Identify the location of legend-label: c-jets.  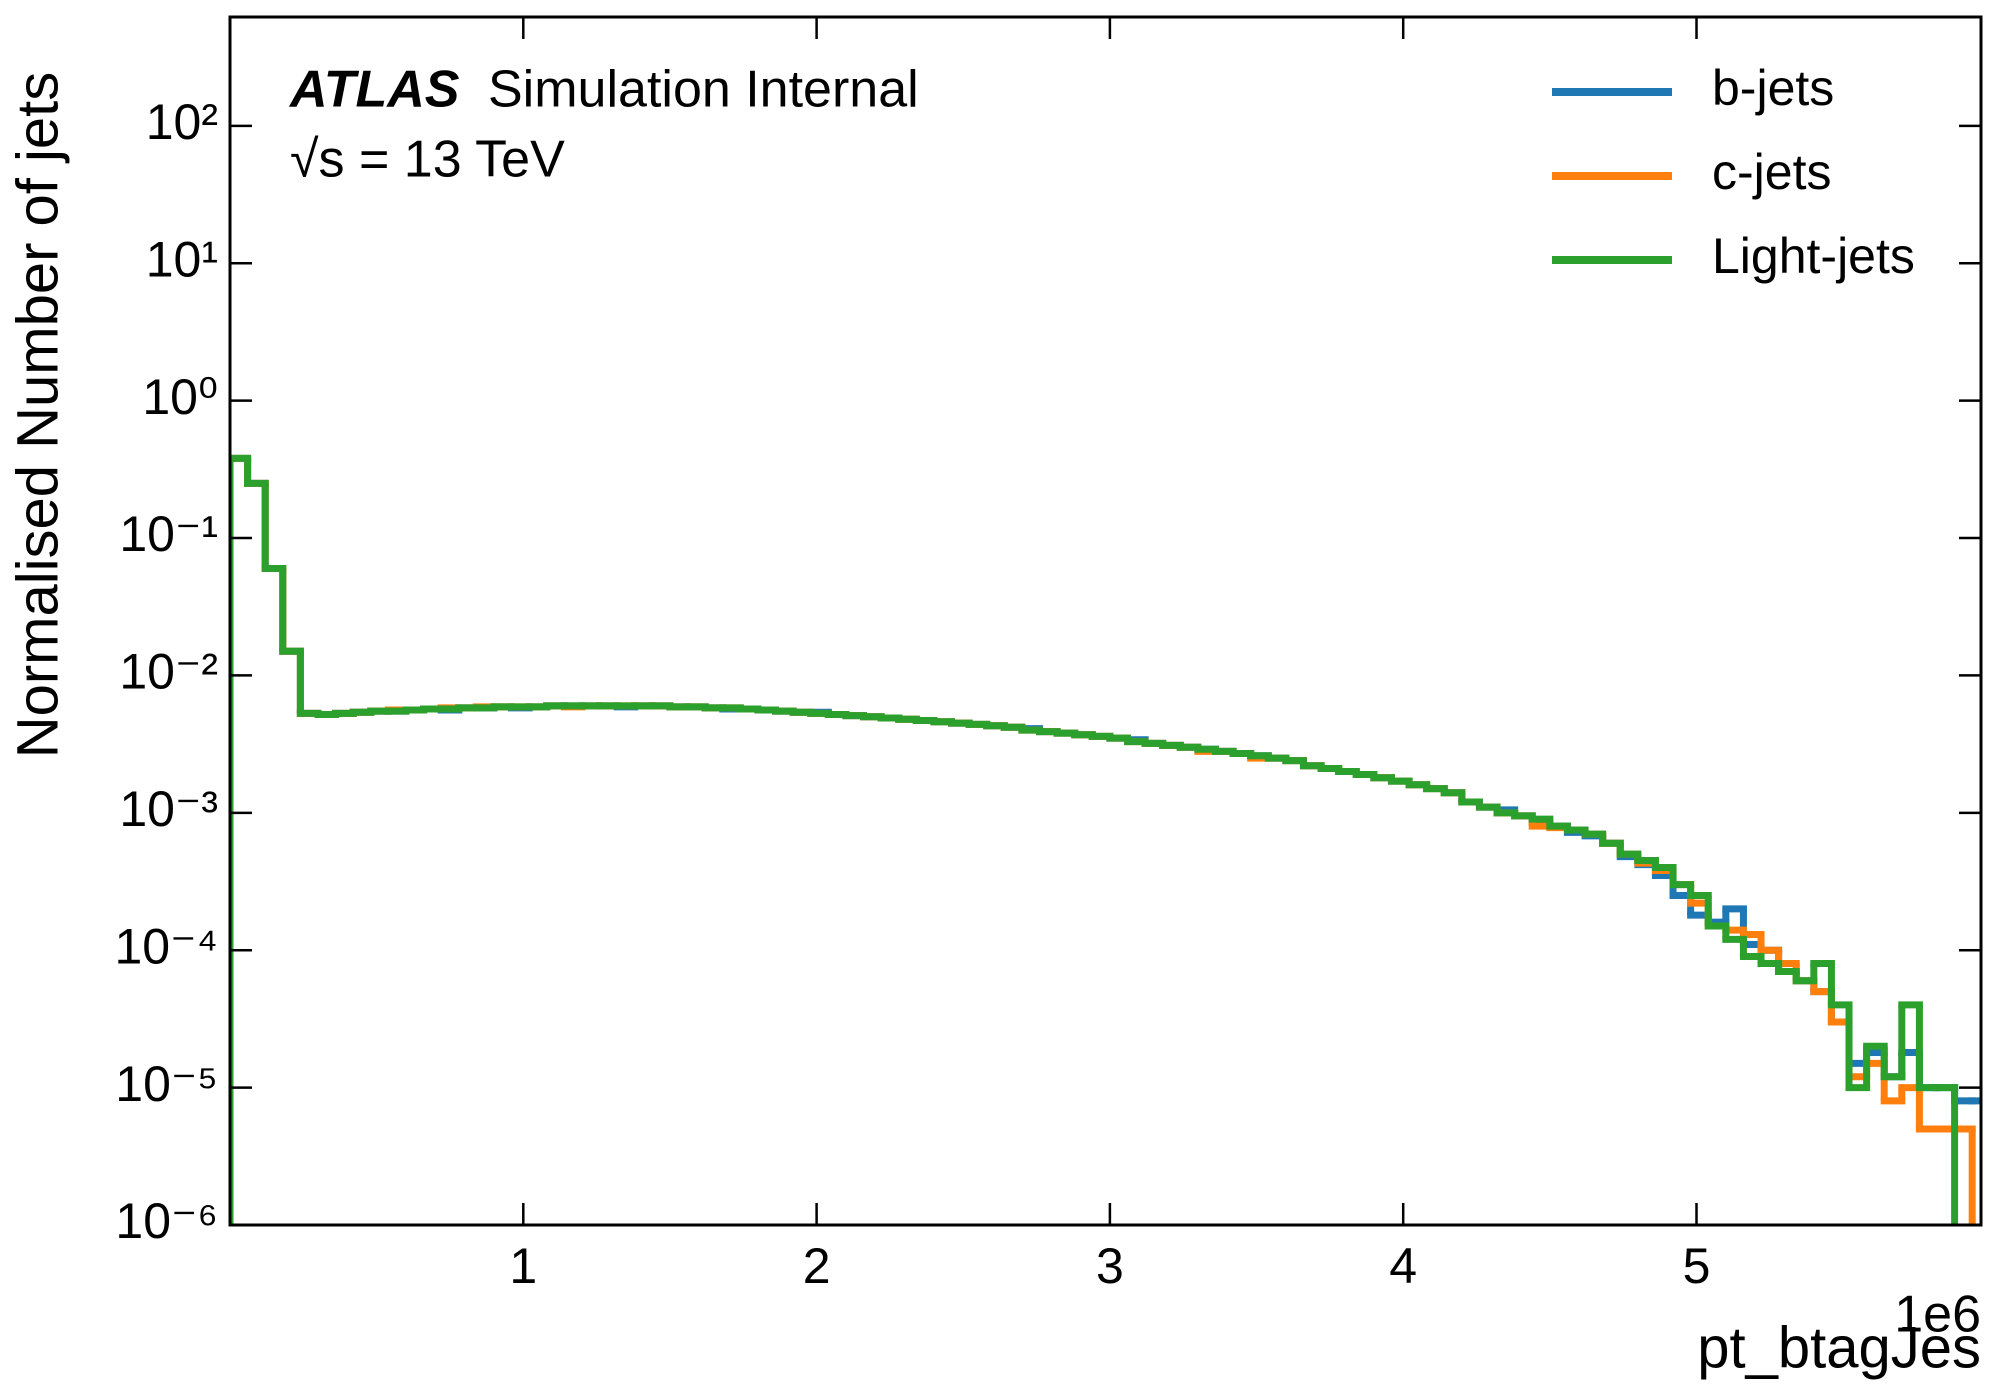
(1771, 172).